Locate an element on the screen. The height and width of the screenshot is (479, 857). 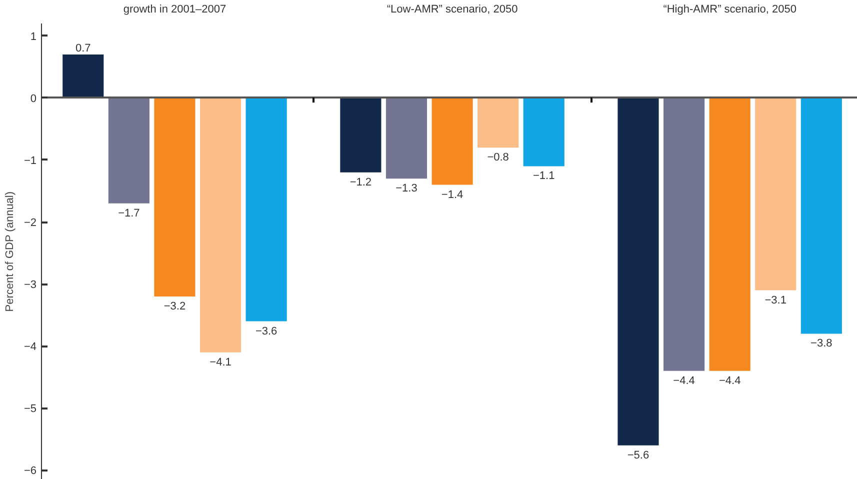
x-tick-label: “High-AMR” scenario, 2050 is located at coordinates (729, 10).